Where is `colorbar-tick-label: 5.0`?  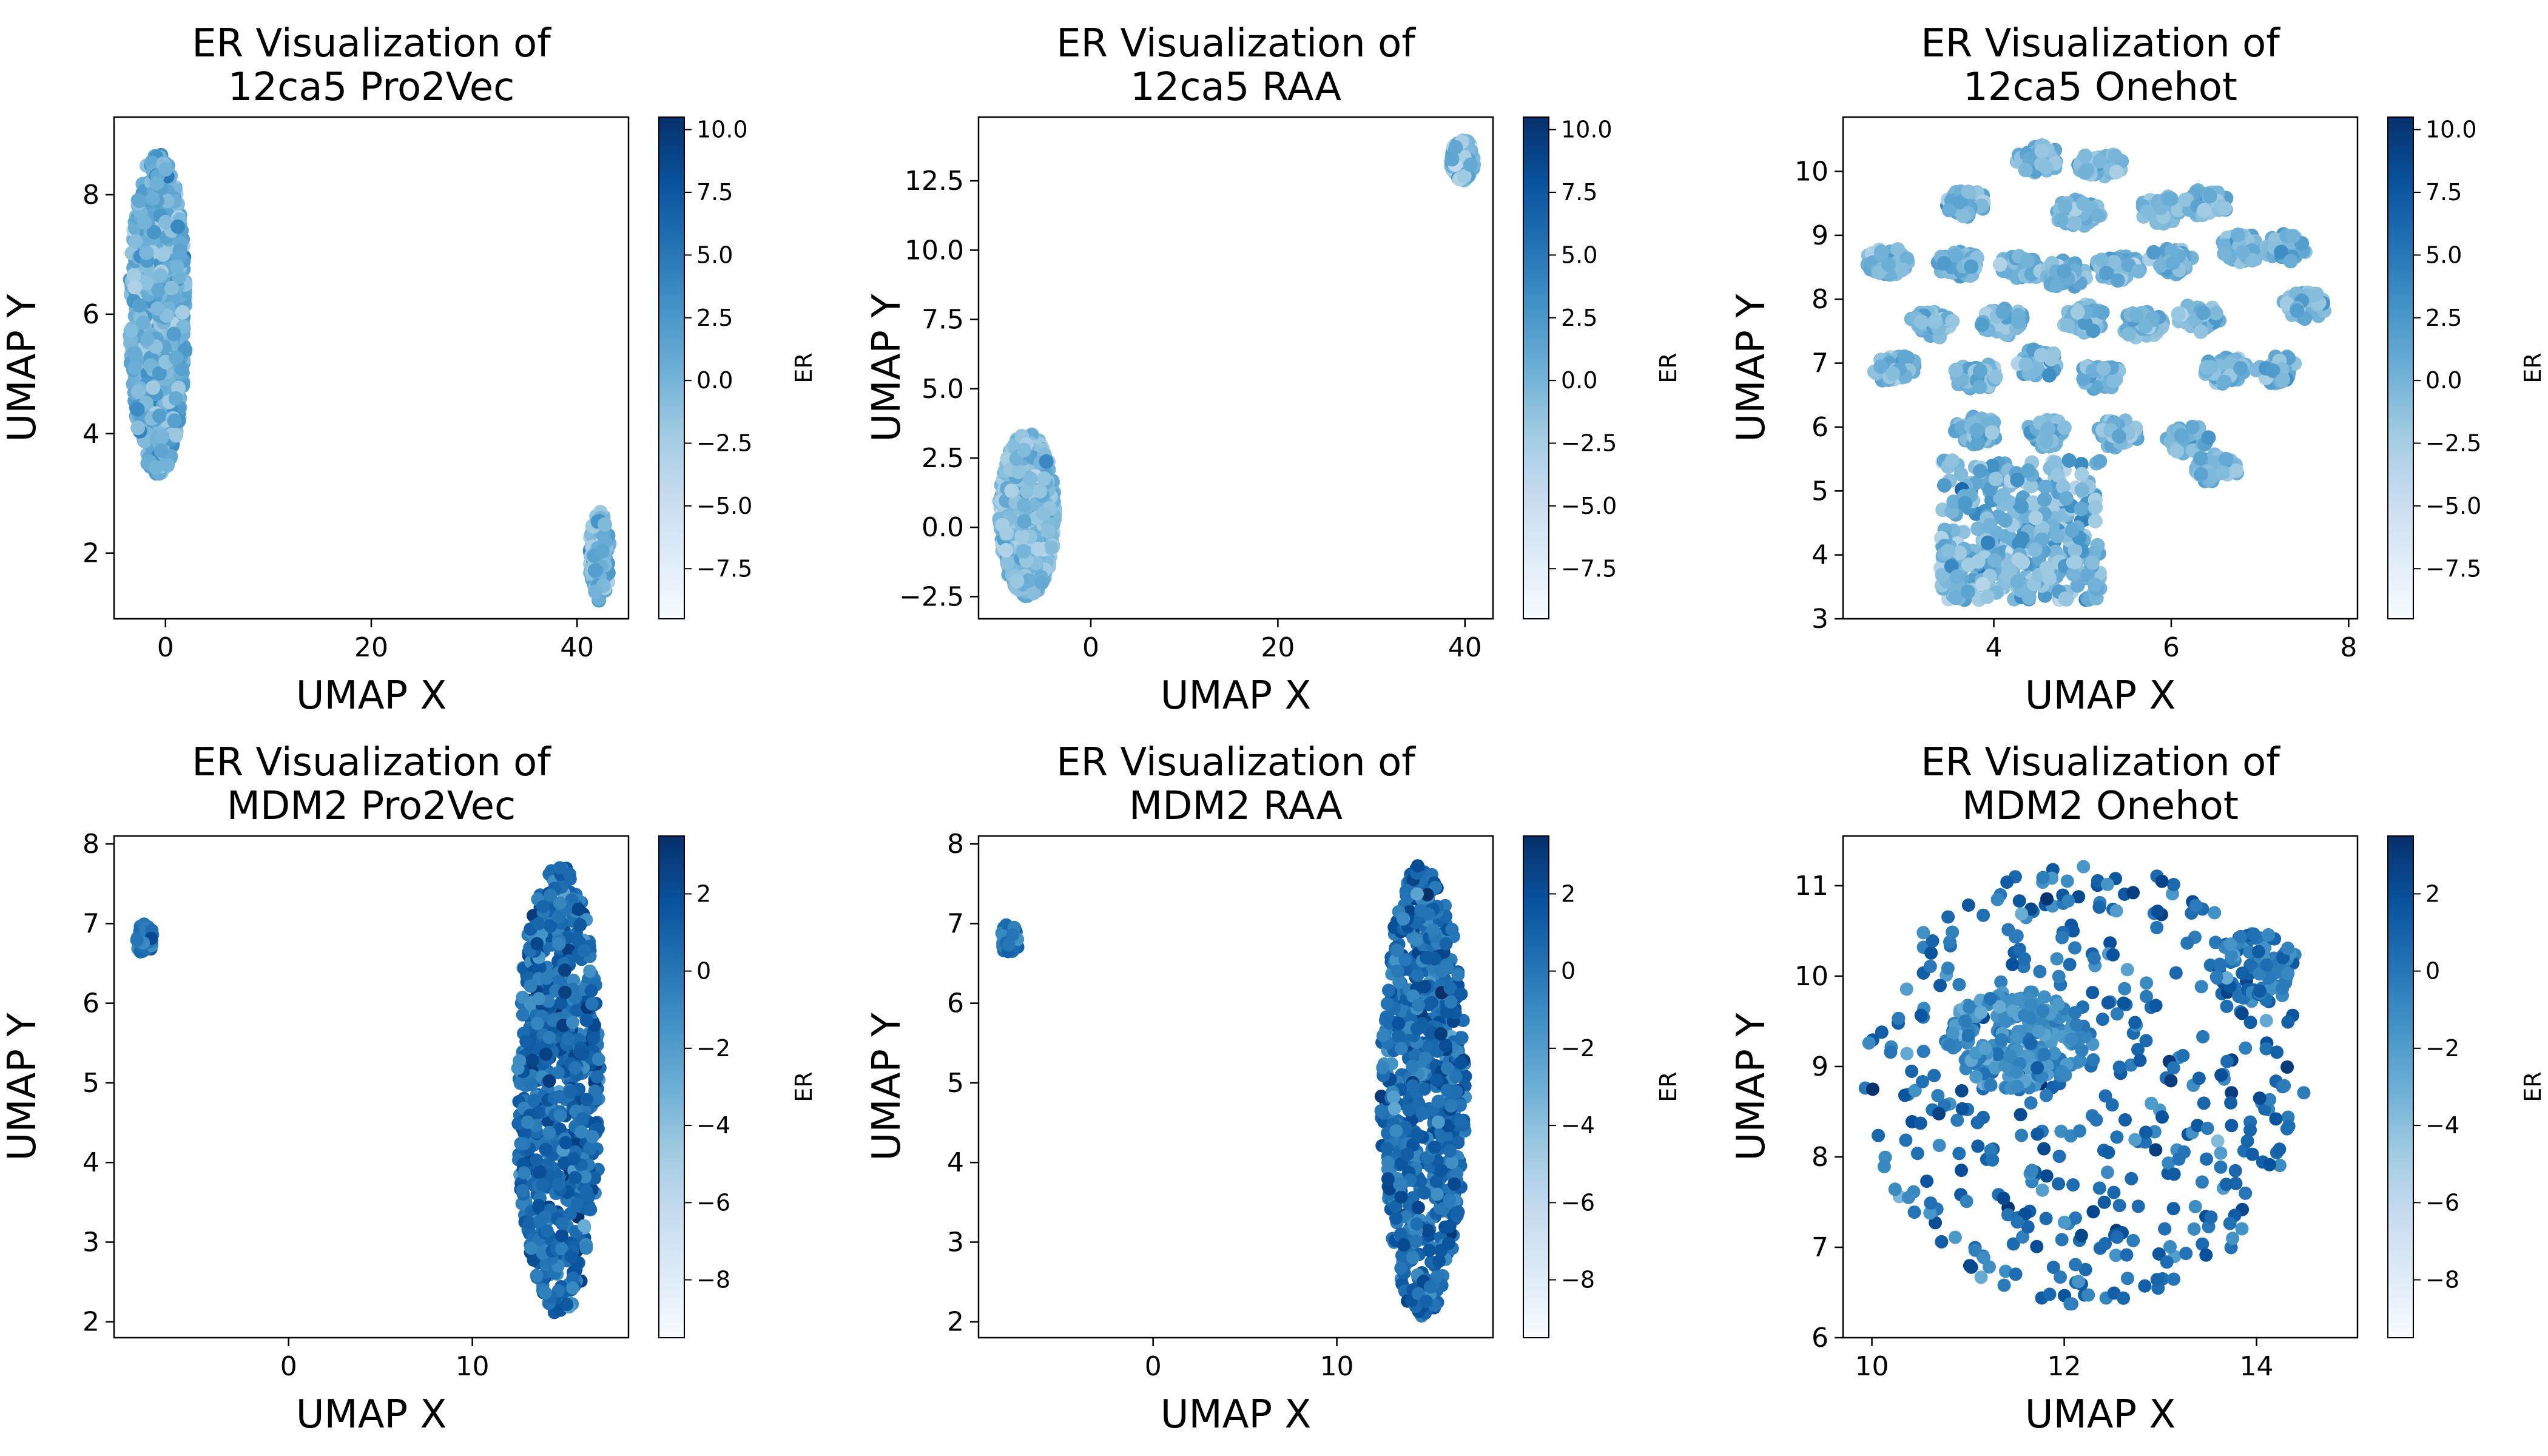 colorbar-tick-label: 5.0 is located at coordinates (2443, 254).